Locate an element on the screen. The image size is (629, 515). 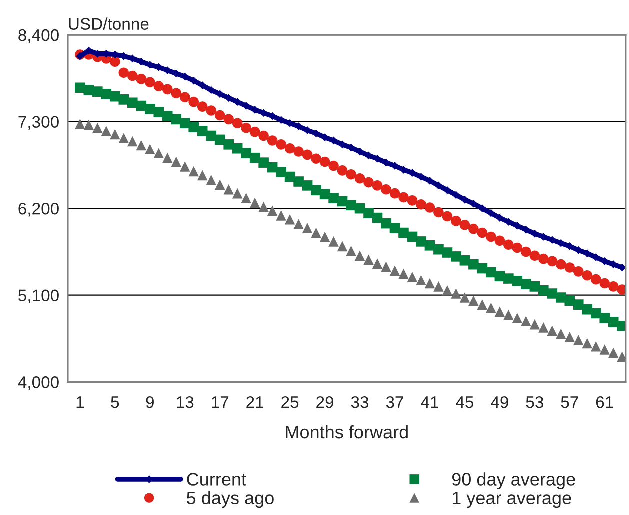
x-tick-label: 25 is located at coordinates (290, 402).